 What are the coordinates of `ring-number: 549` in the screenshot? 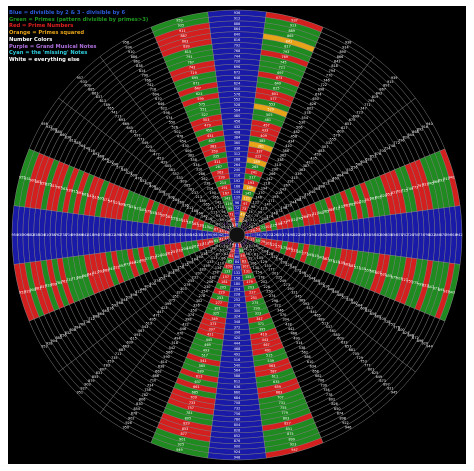 It's located at (145, 143).